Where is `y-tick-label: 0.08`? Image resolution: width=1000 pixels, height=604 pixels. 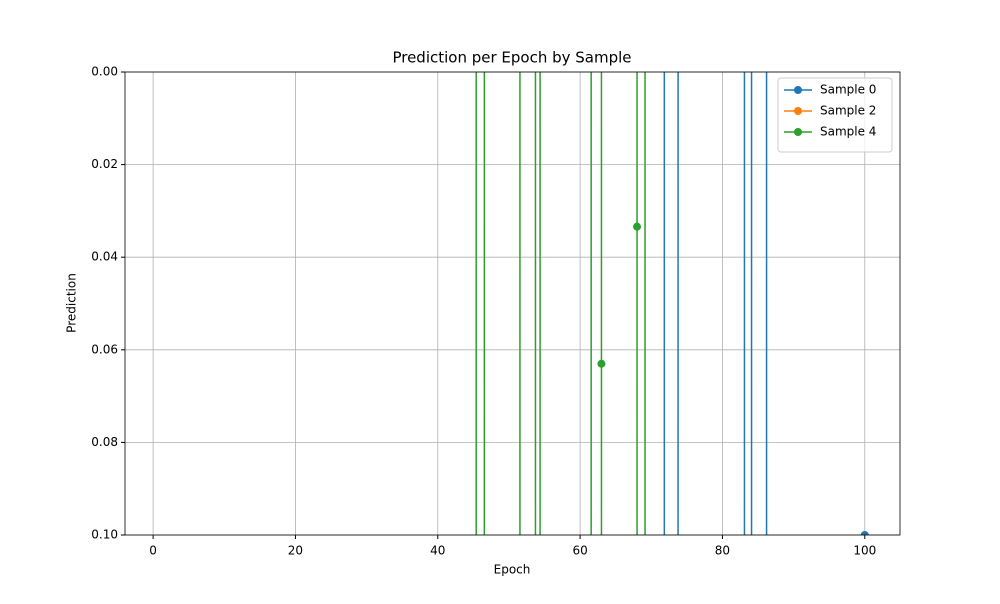 y-tick-label: 0.08 is located at coordinates (104, 442).